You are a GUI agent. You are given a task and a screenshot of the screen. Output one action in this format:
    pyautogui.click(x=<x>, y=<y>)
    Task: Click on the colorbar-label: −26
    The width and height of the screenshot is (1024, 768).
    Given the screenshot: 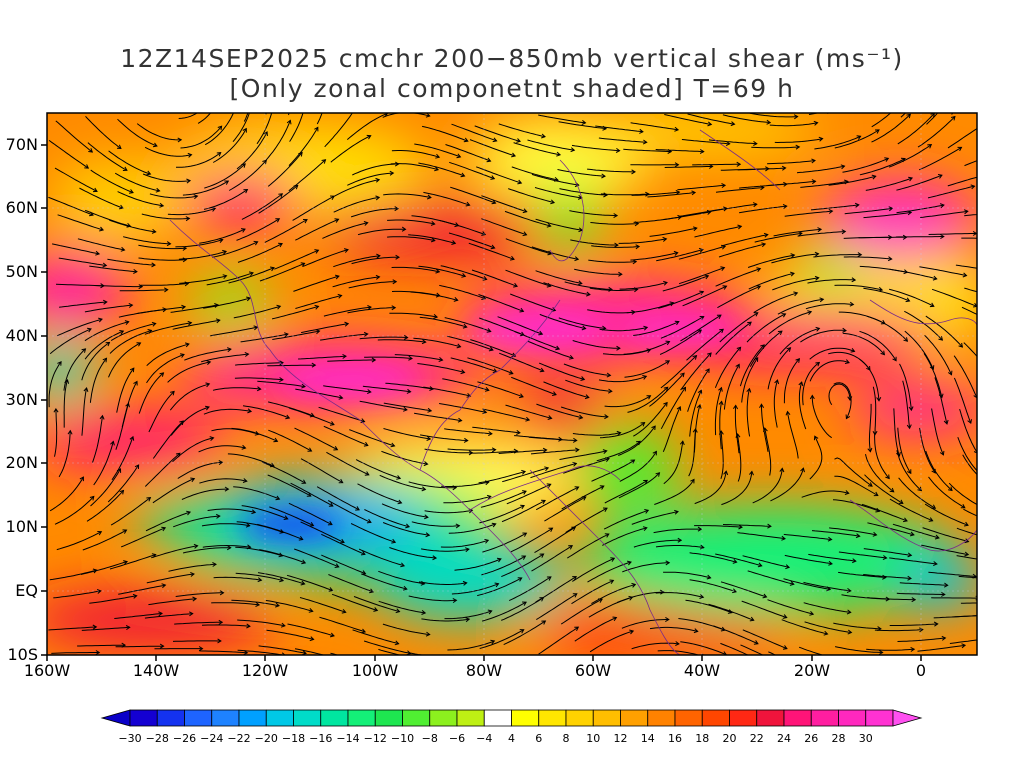 What is the action you would take?
    pyautogui.click(x=184, y=738)
    